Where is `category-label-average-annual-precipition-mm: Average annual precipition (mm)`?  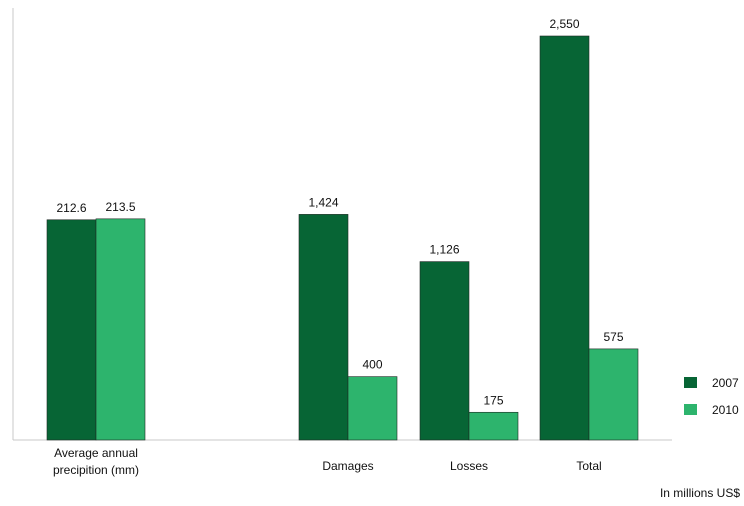 category-label-average-annual-precipition-mm: Average annual precipition (mm) is located at coordinates (96, 461).